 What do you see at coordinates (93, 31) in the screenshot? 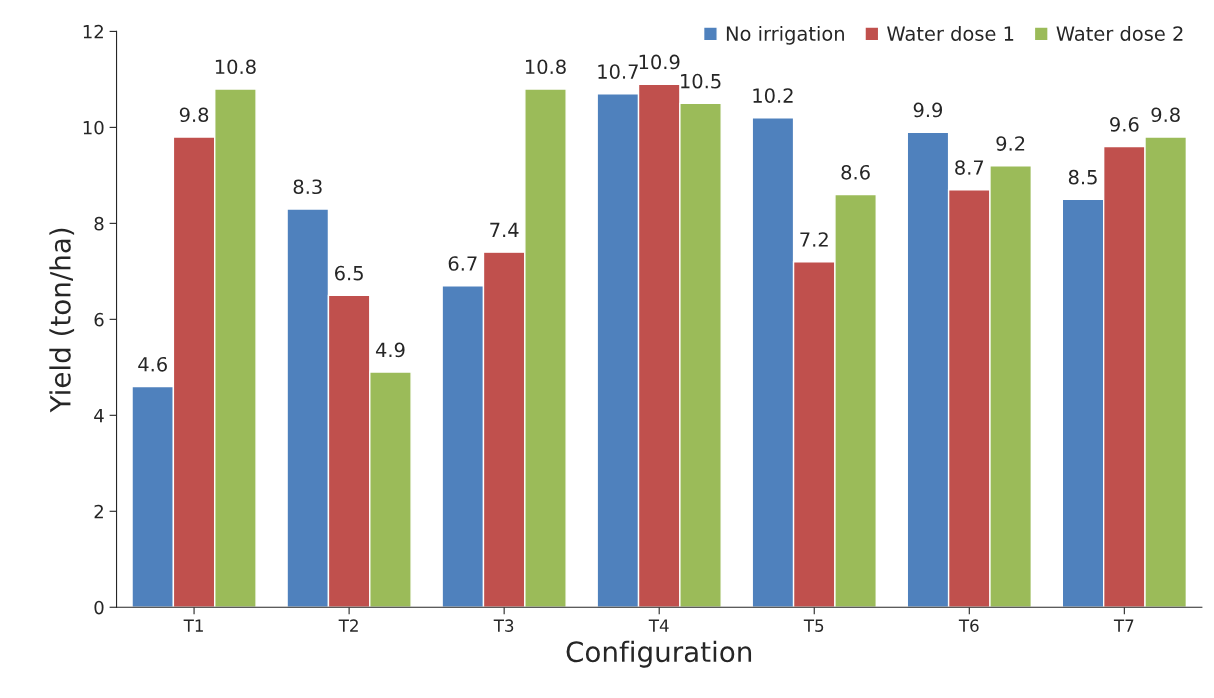
I see `y-tick-label: 12` at bounding box center [93, 31].